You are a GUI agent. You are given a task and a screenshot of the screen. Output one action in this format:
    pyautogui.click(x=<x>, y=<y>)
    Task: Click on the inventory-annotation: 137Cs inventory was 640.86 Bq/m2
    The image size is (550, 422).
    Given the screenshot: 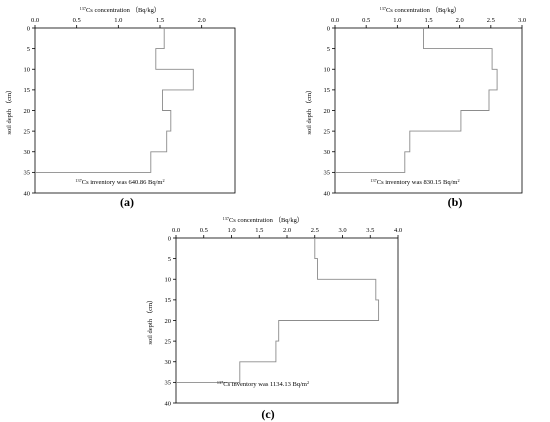 What is the action you would take?
    pyautogui.click(x=119, y=182)
    